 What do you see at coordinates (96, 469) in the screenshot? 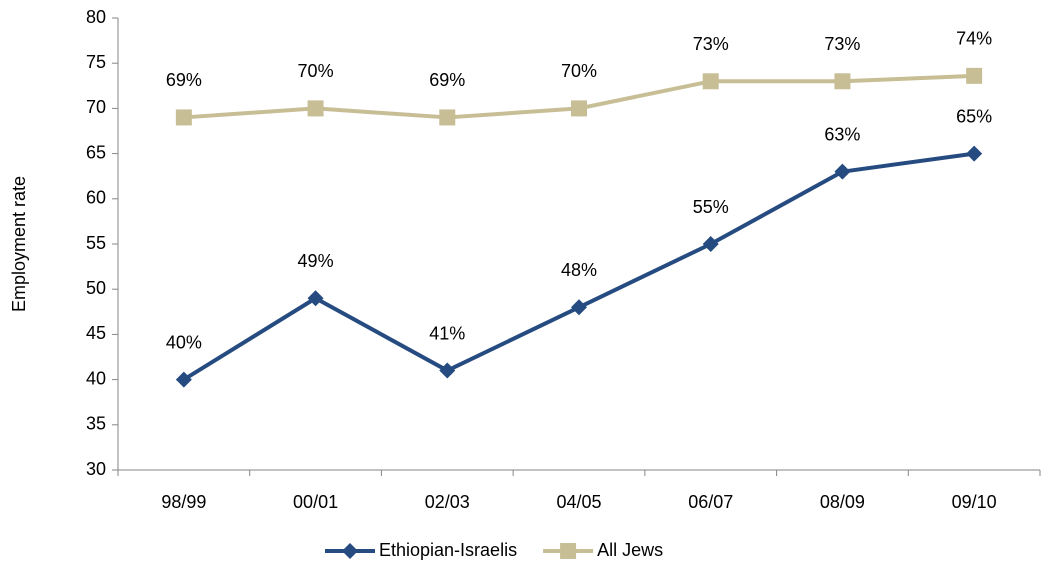
I see `y-tick-label: 30` at bounding box center [96, 469].